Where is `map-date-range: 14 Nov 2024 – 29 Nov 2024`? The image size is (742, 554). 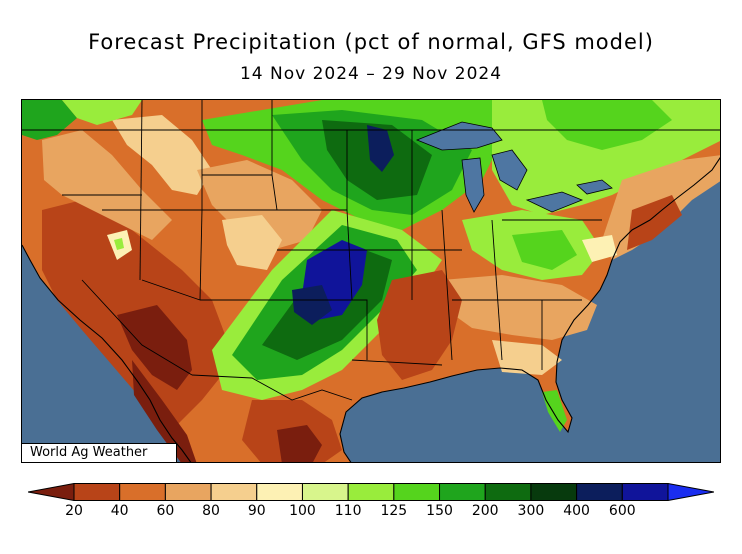 map-date-range: 14 Nov 2024 – 29 Nov 2024 is located at coordinates (371, 74).